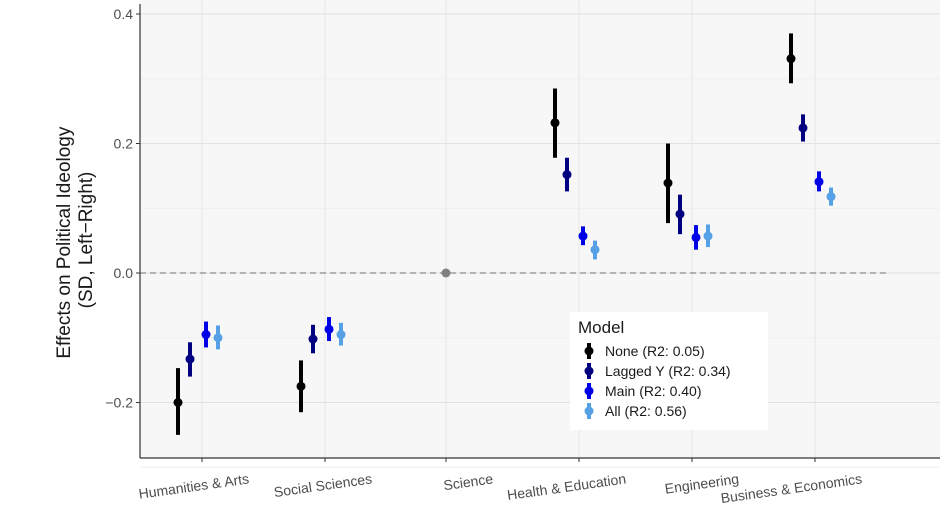 The image size is (940, 512). Describe the element at coordinates (64, 242) in the screenshot. I see `y-axis-title-line-1: Effects on Political Ideology` at that location.